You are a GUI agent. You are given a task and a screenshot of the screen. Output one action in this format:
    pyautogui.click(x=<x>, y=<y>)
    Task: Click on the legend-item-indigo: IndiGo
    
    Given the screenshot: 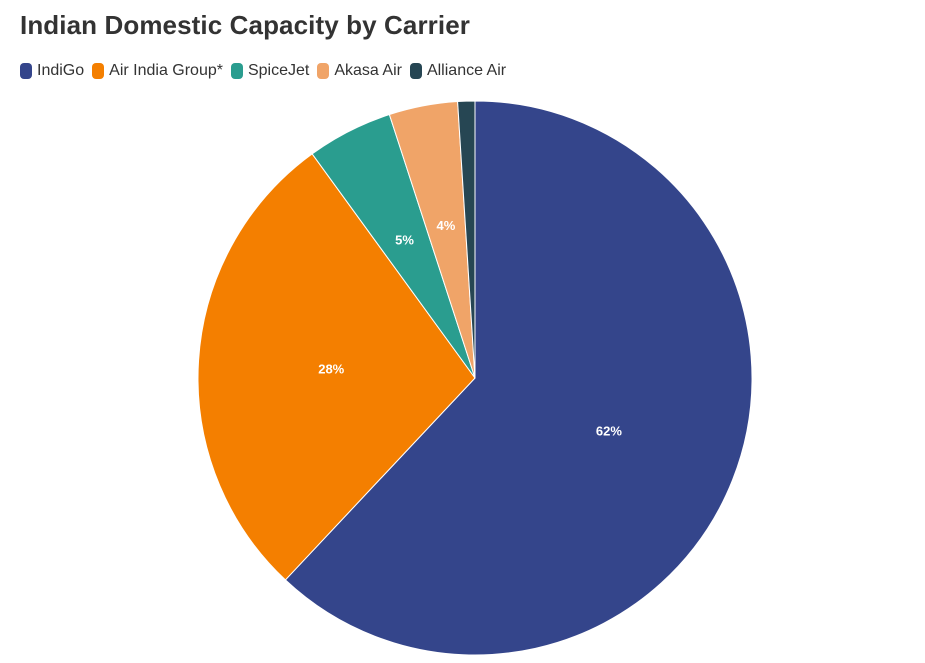 What is the action you would take?
    pyautogui.click(x=52, y=71)
    